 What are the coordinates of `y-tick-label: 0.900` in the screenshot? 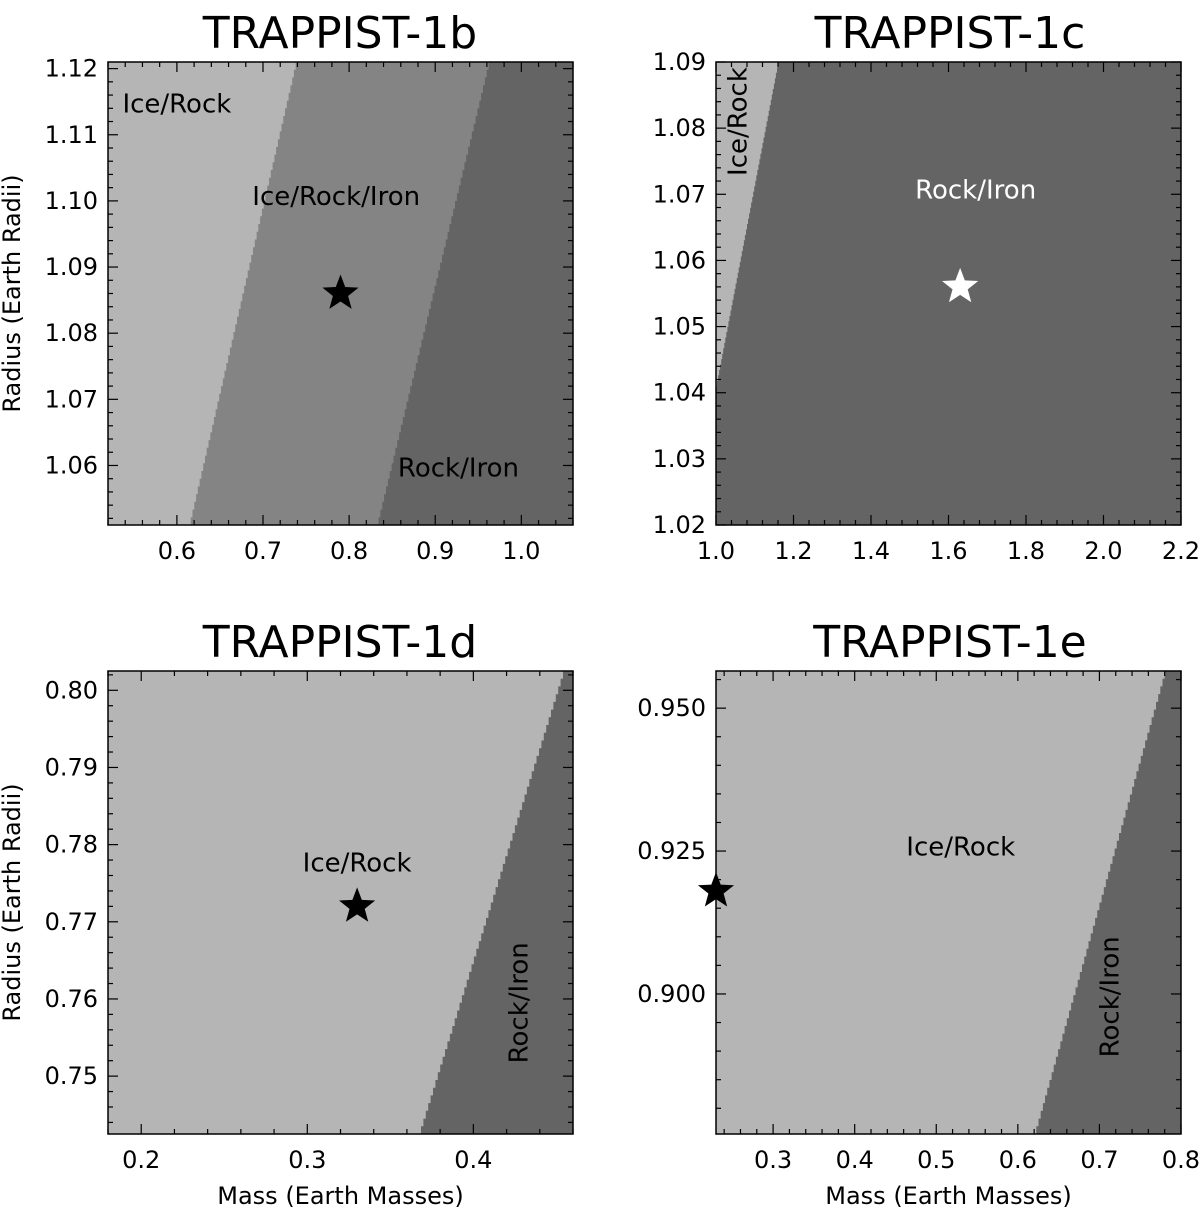 It's located at (671, 994).